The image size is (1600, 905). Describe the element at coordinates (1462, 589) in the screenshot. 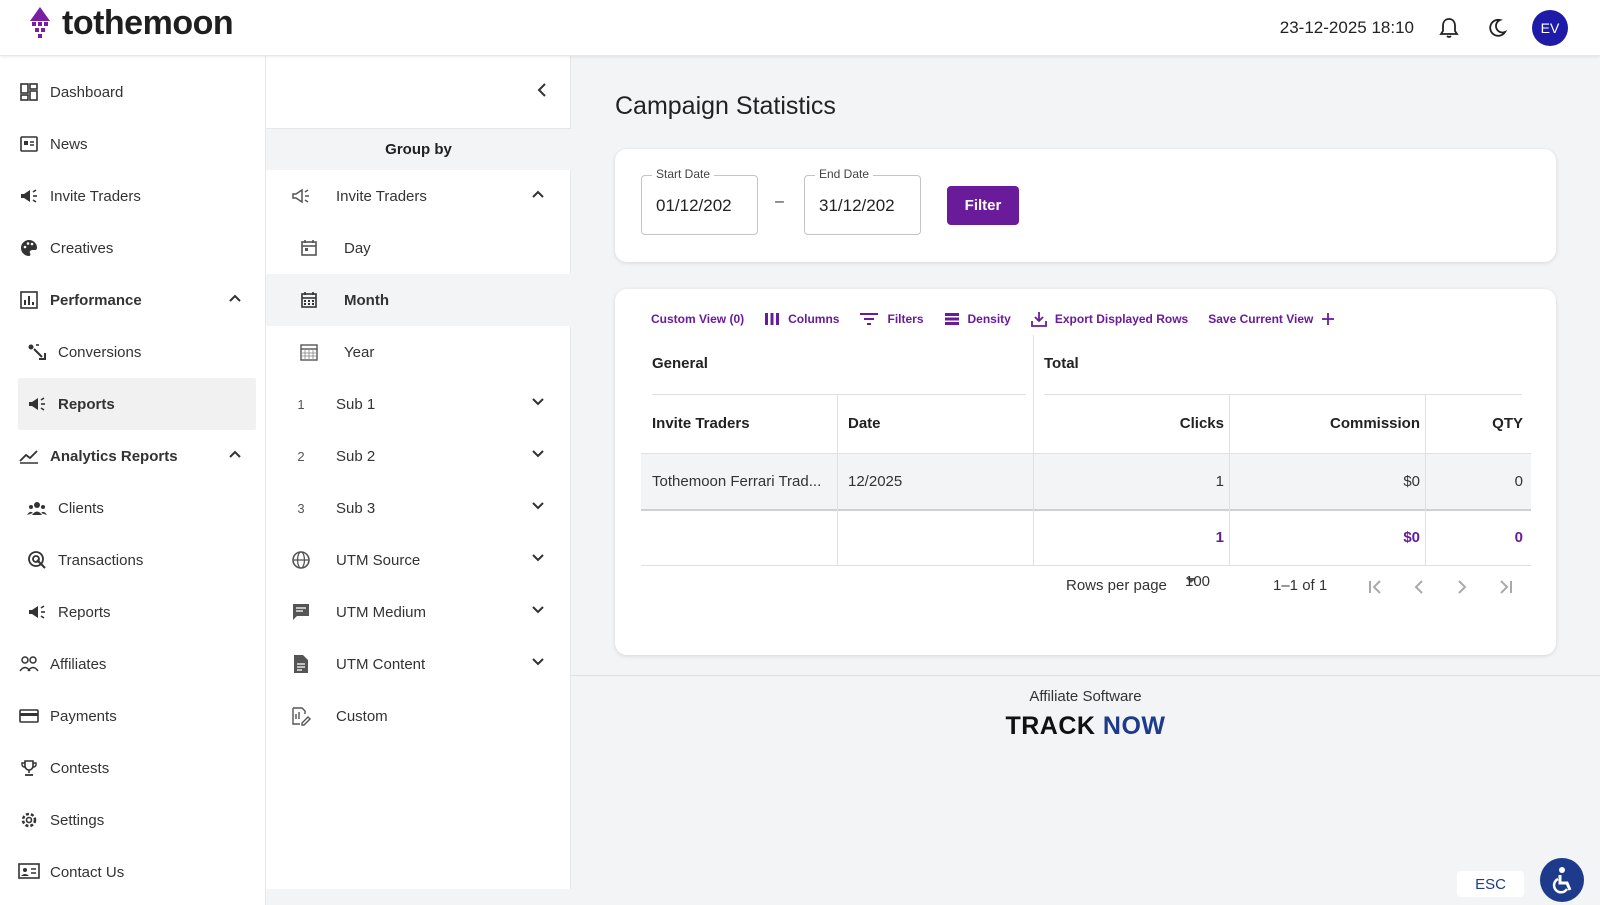

I see `next-page-icon` at that location.